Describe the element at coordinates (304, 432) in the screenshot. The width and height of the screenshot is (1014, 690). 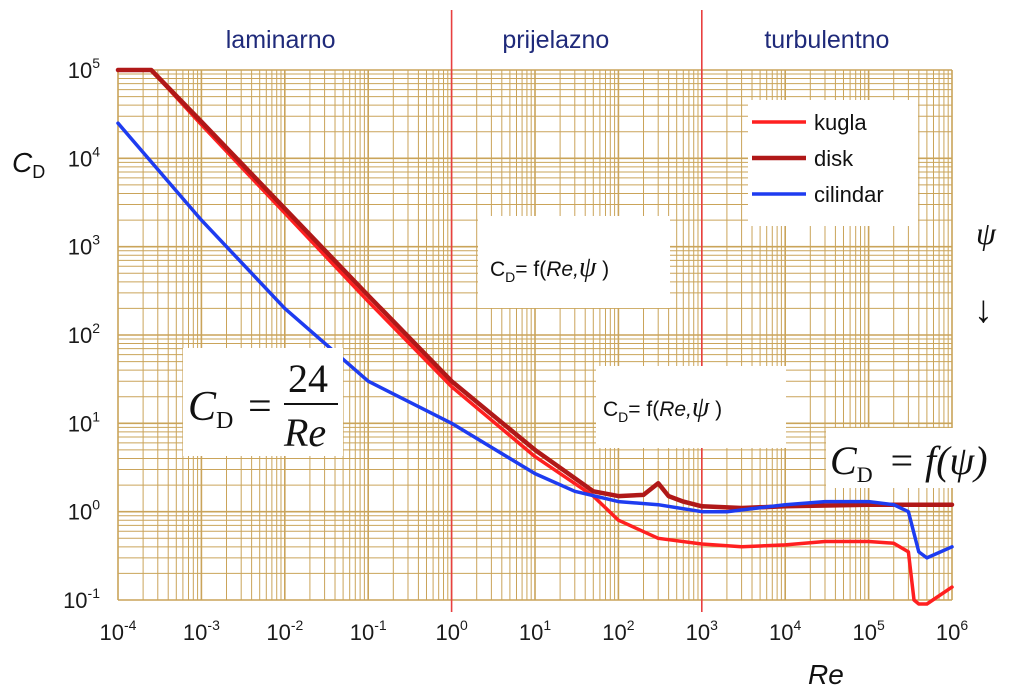
I see `stokes-denominator: Re` at that location.